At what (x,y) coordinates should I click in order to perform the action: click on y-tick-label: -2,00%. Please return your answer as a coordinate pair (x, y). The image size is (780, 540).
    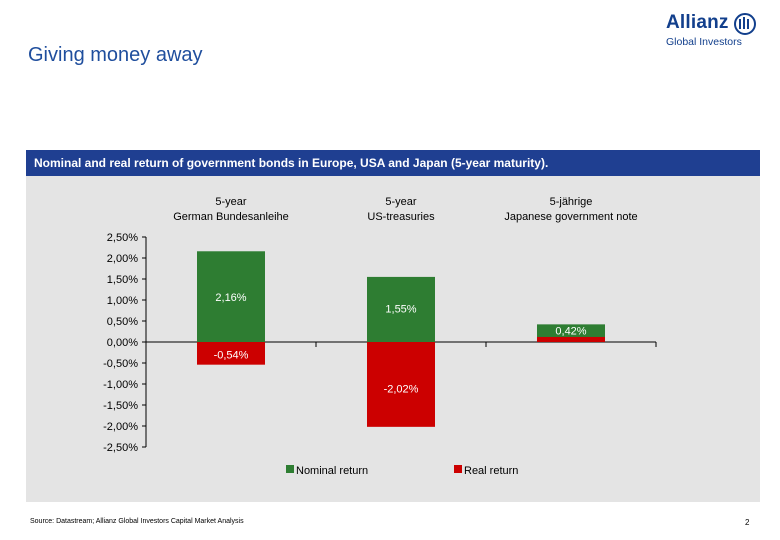
    Looking at the image, I should click on (120, 427).